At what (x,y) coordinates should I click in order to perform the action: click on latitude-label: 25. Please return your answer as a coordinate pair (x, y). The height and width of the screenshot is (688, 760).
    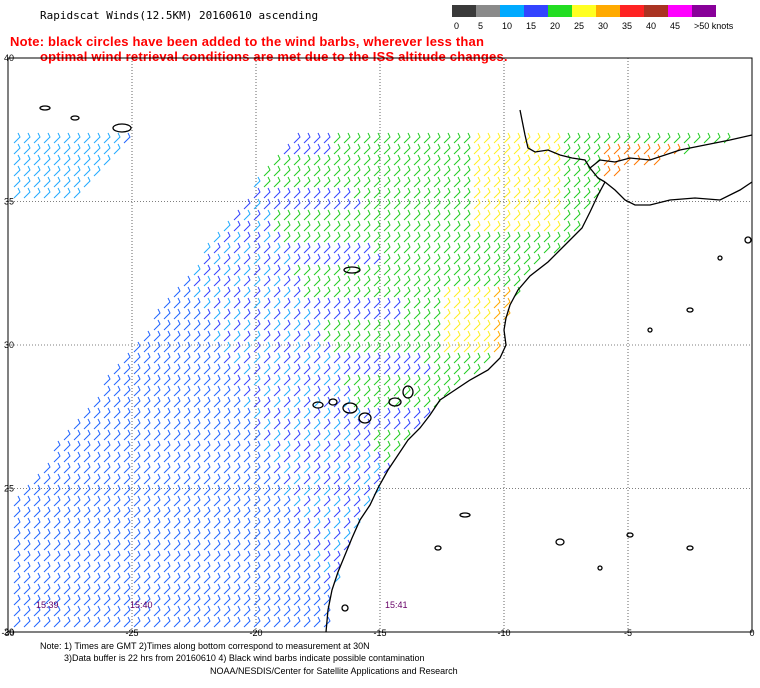
    Looking at the image, I should click on (9, 489).